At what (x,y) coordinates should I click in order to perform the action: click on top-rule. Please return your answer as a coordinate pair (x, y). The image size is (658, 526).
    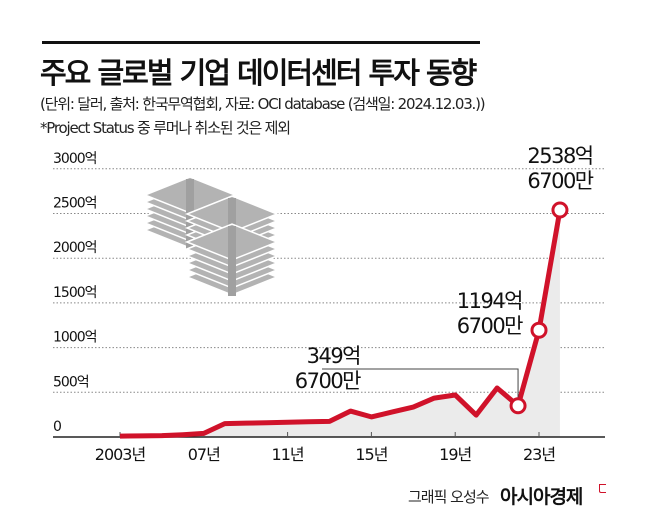
    Looking at the image, I should click on (261, 42).